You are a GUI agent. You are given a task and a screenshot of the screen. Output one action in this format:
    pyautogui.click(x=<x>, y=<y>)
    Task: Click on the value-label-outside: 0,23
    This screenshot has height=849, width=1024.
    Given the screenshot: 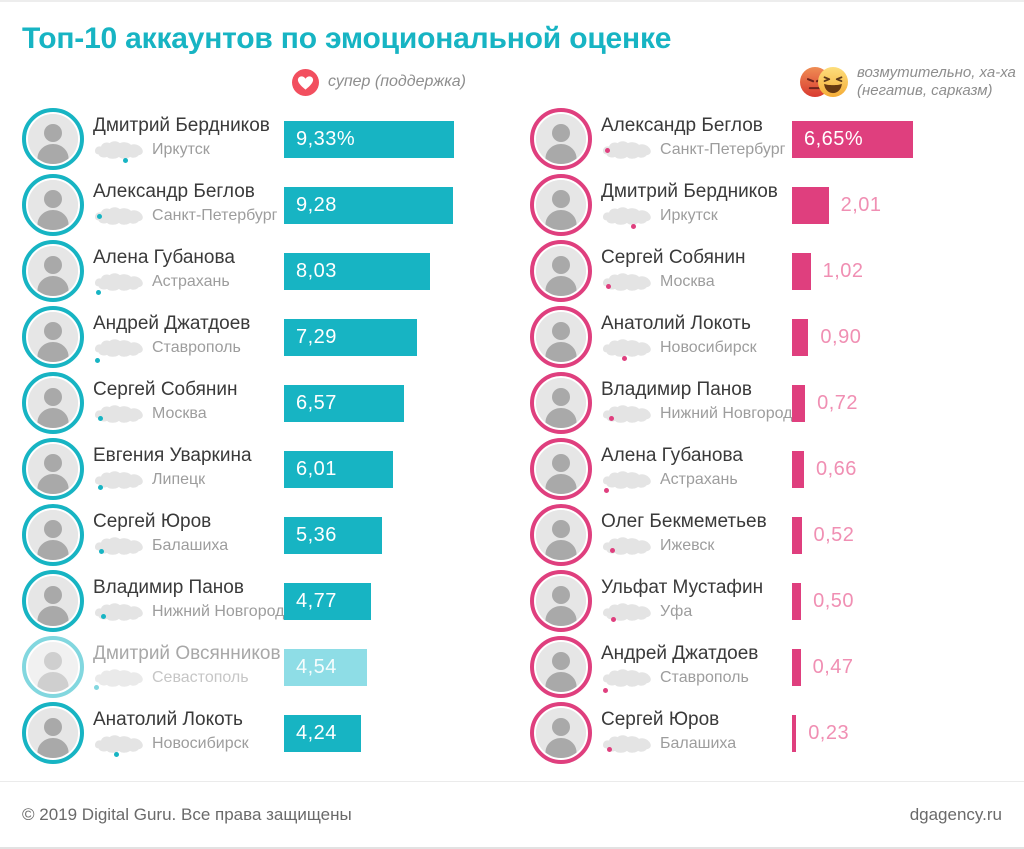 What is the action you would take?
    pyautogui.click(x=829, y=732)
    